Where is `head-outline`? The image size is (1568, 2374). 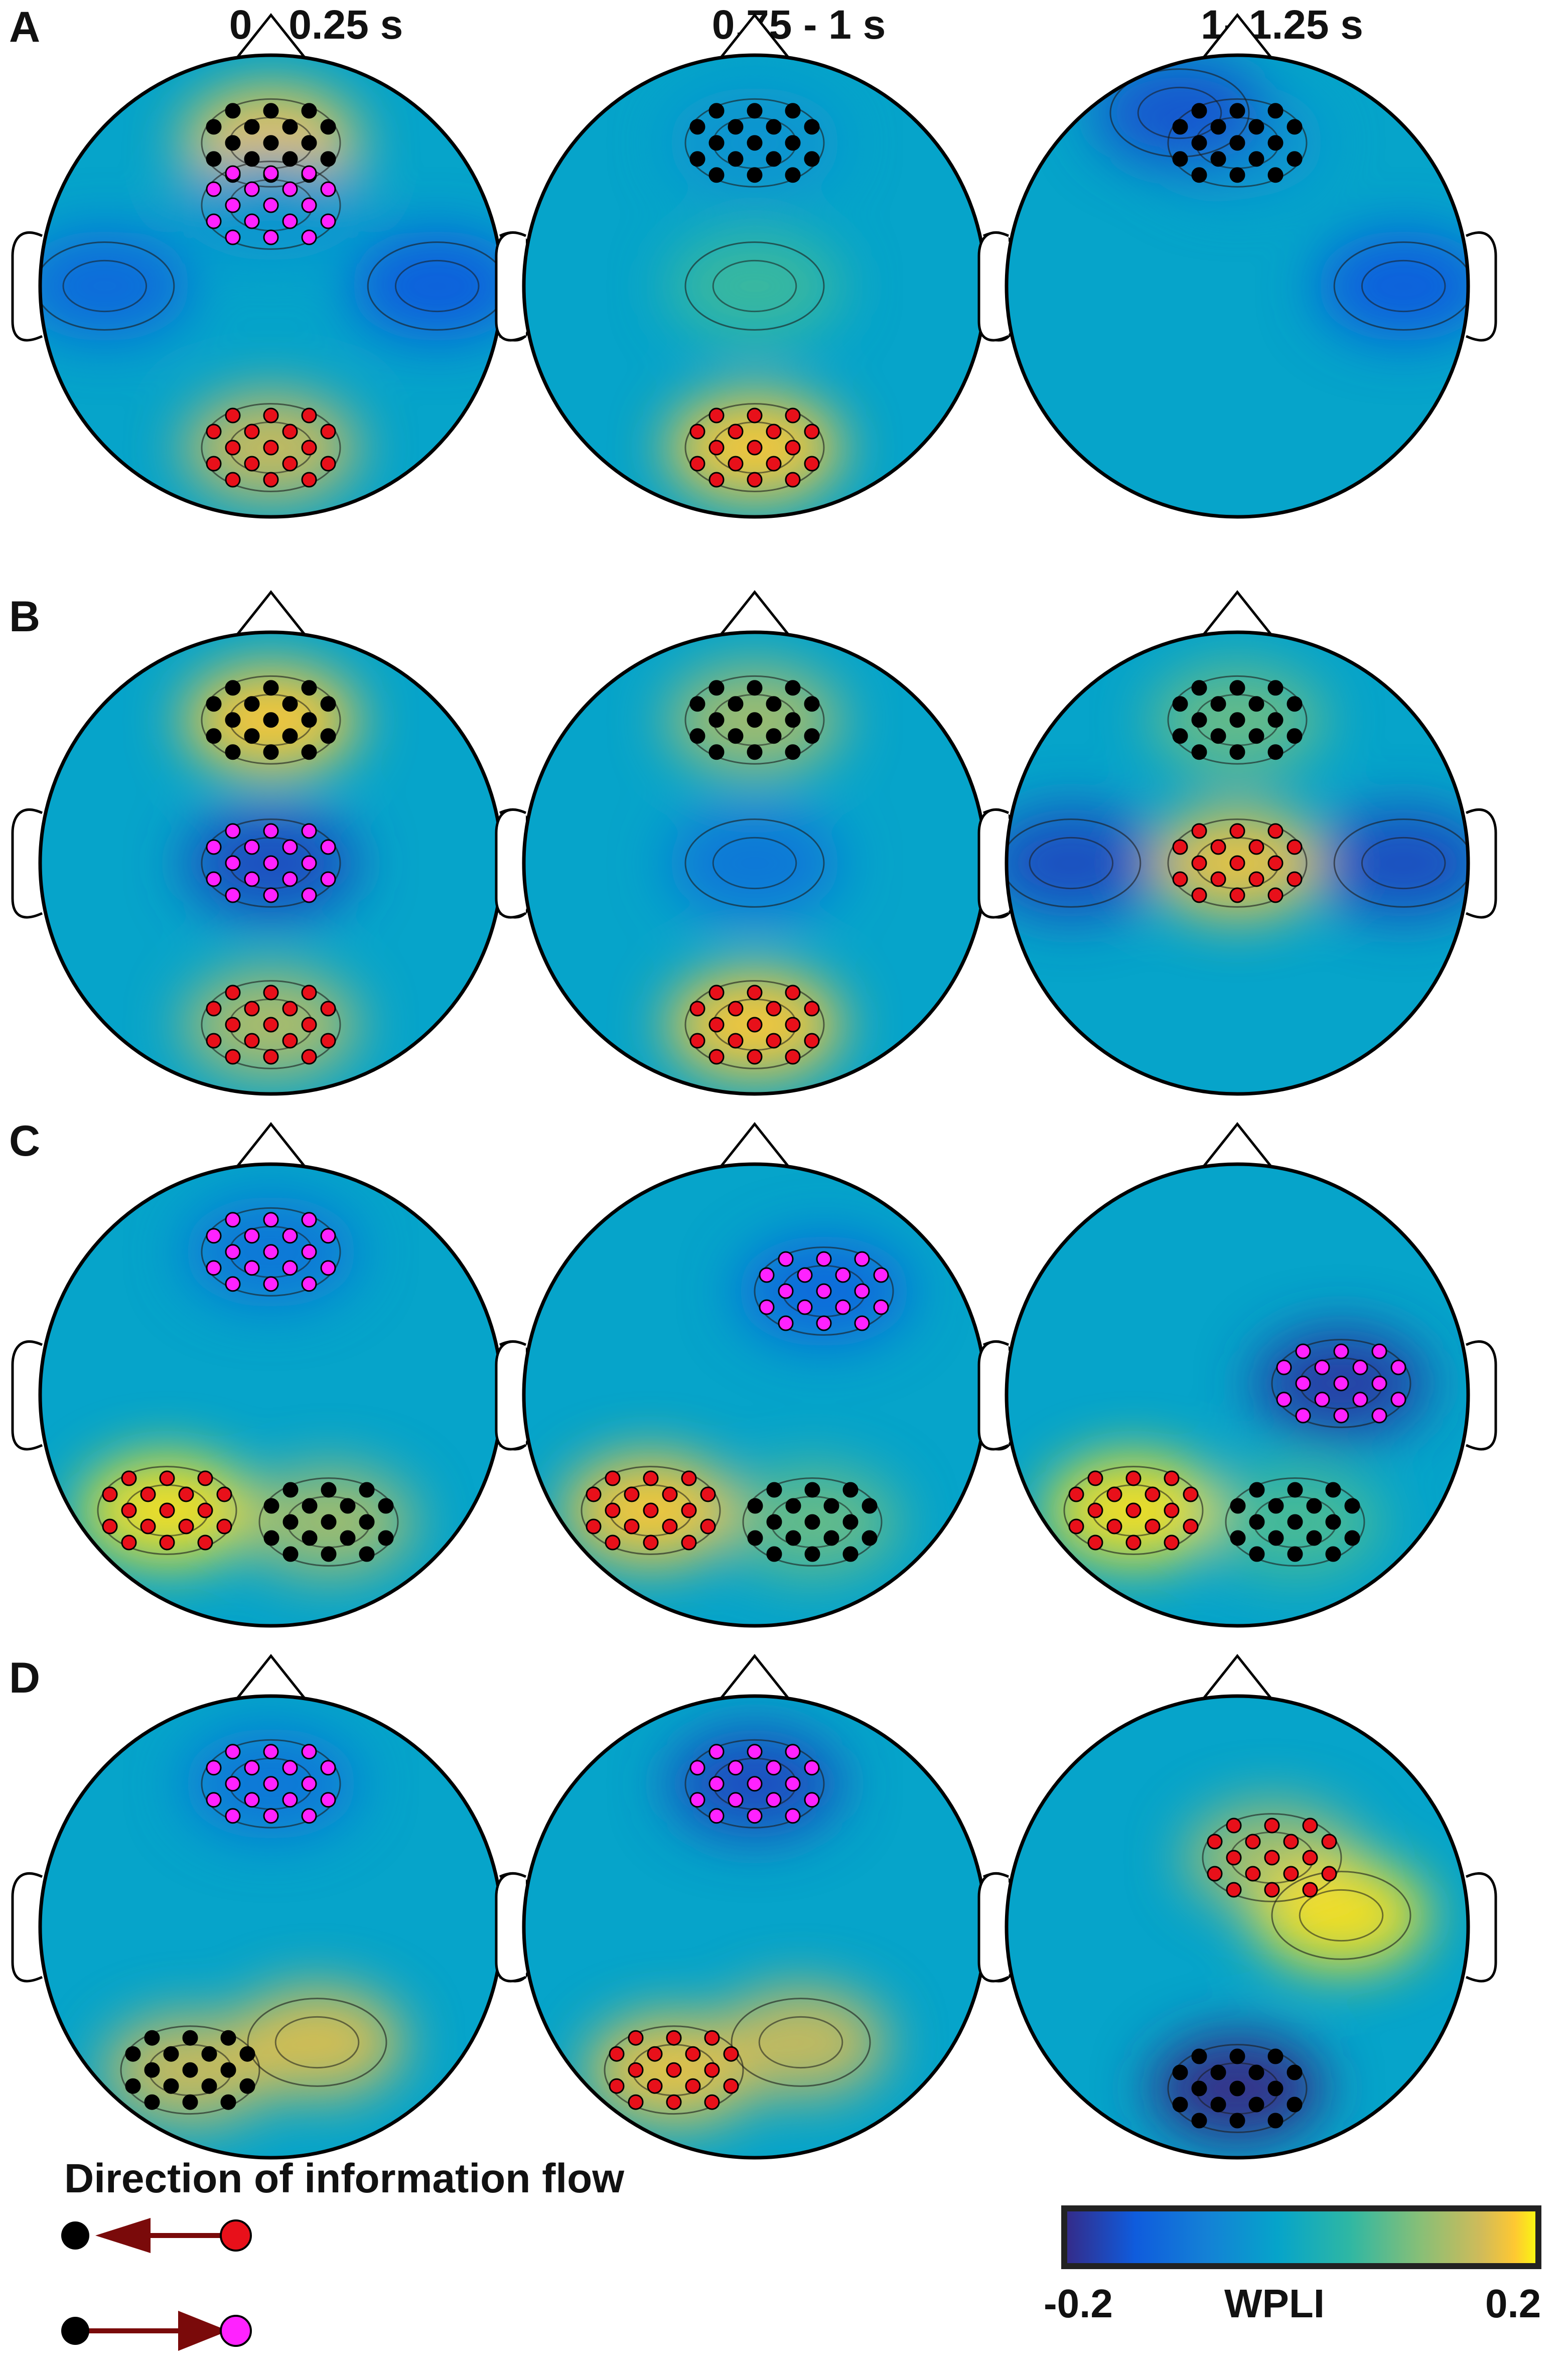 head-outline is located at coordinates (1237, 286).